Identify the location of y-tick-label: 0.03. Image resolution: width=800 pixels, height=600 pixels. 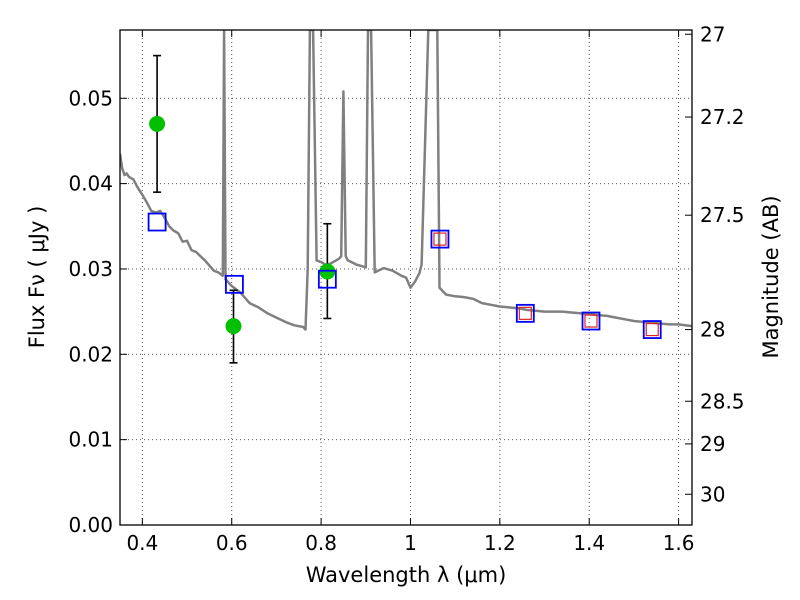
(90, 269).